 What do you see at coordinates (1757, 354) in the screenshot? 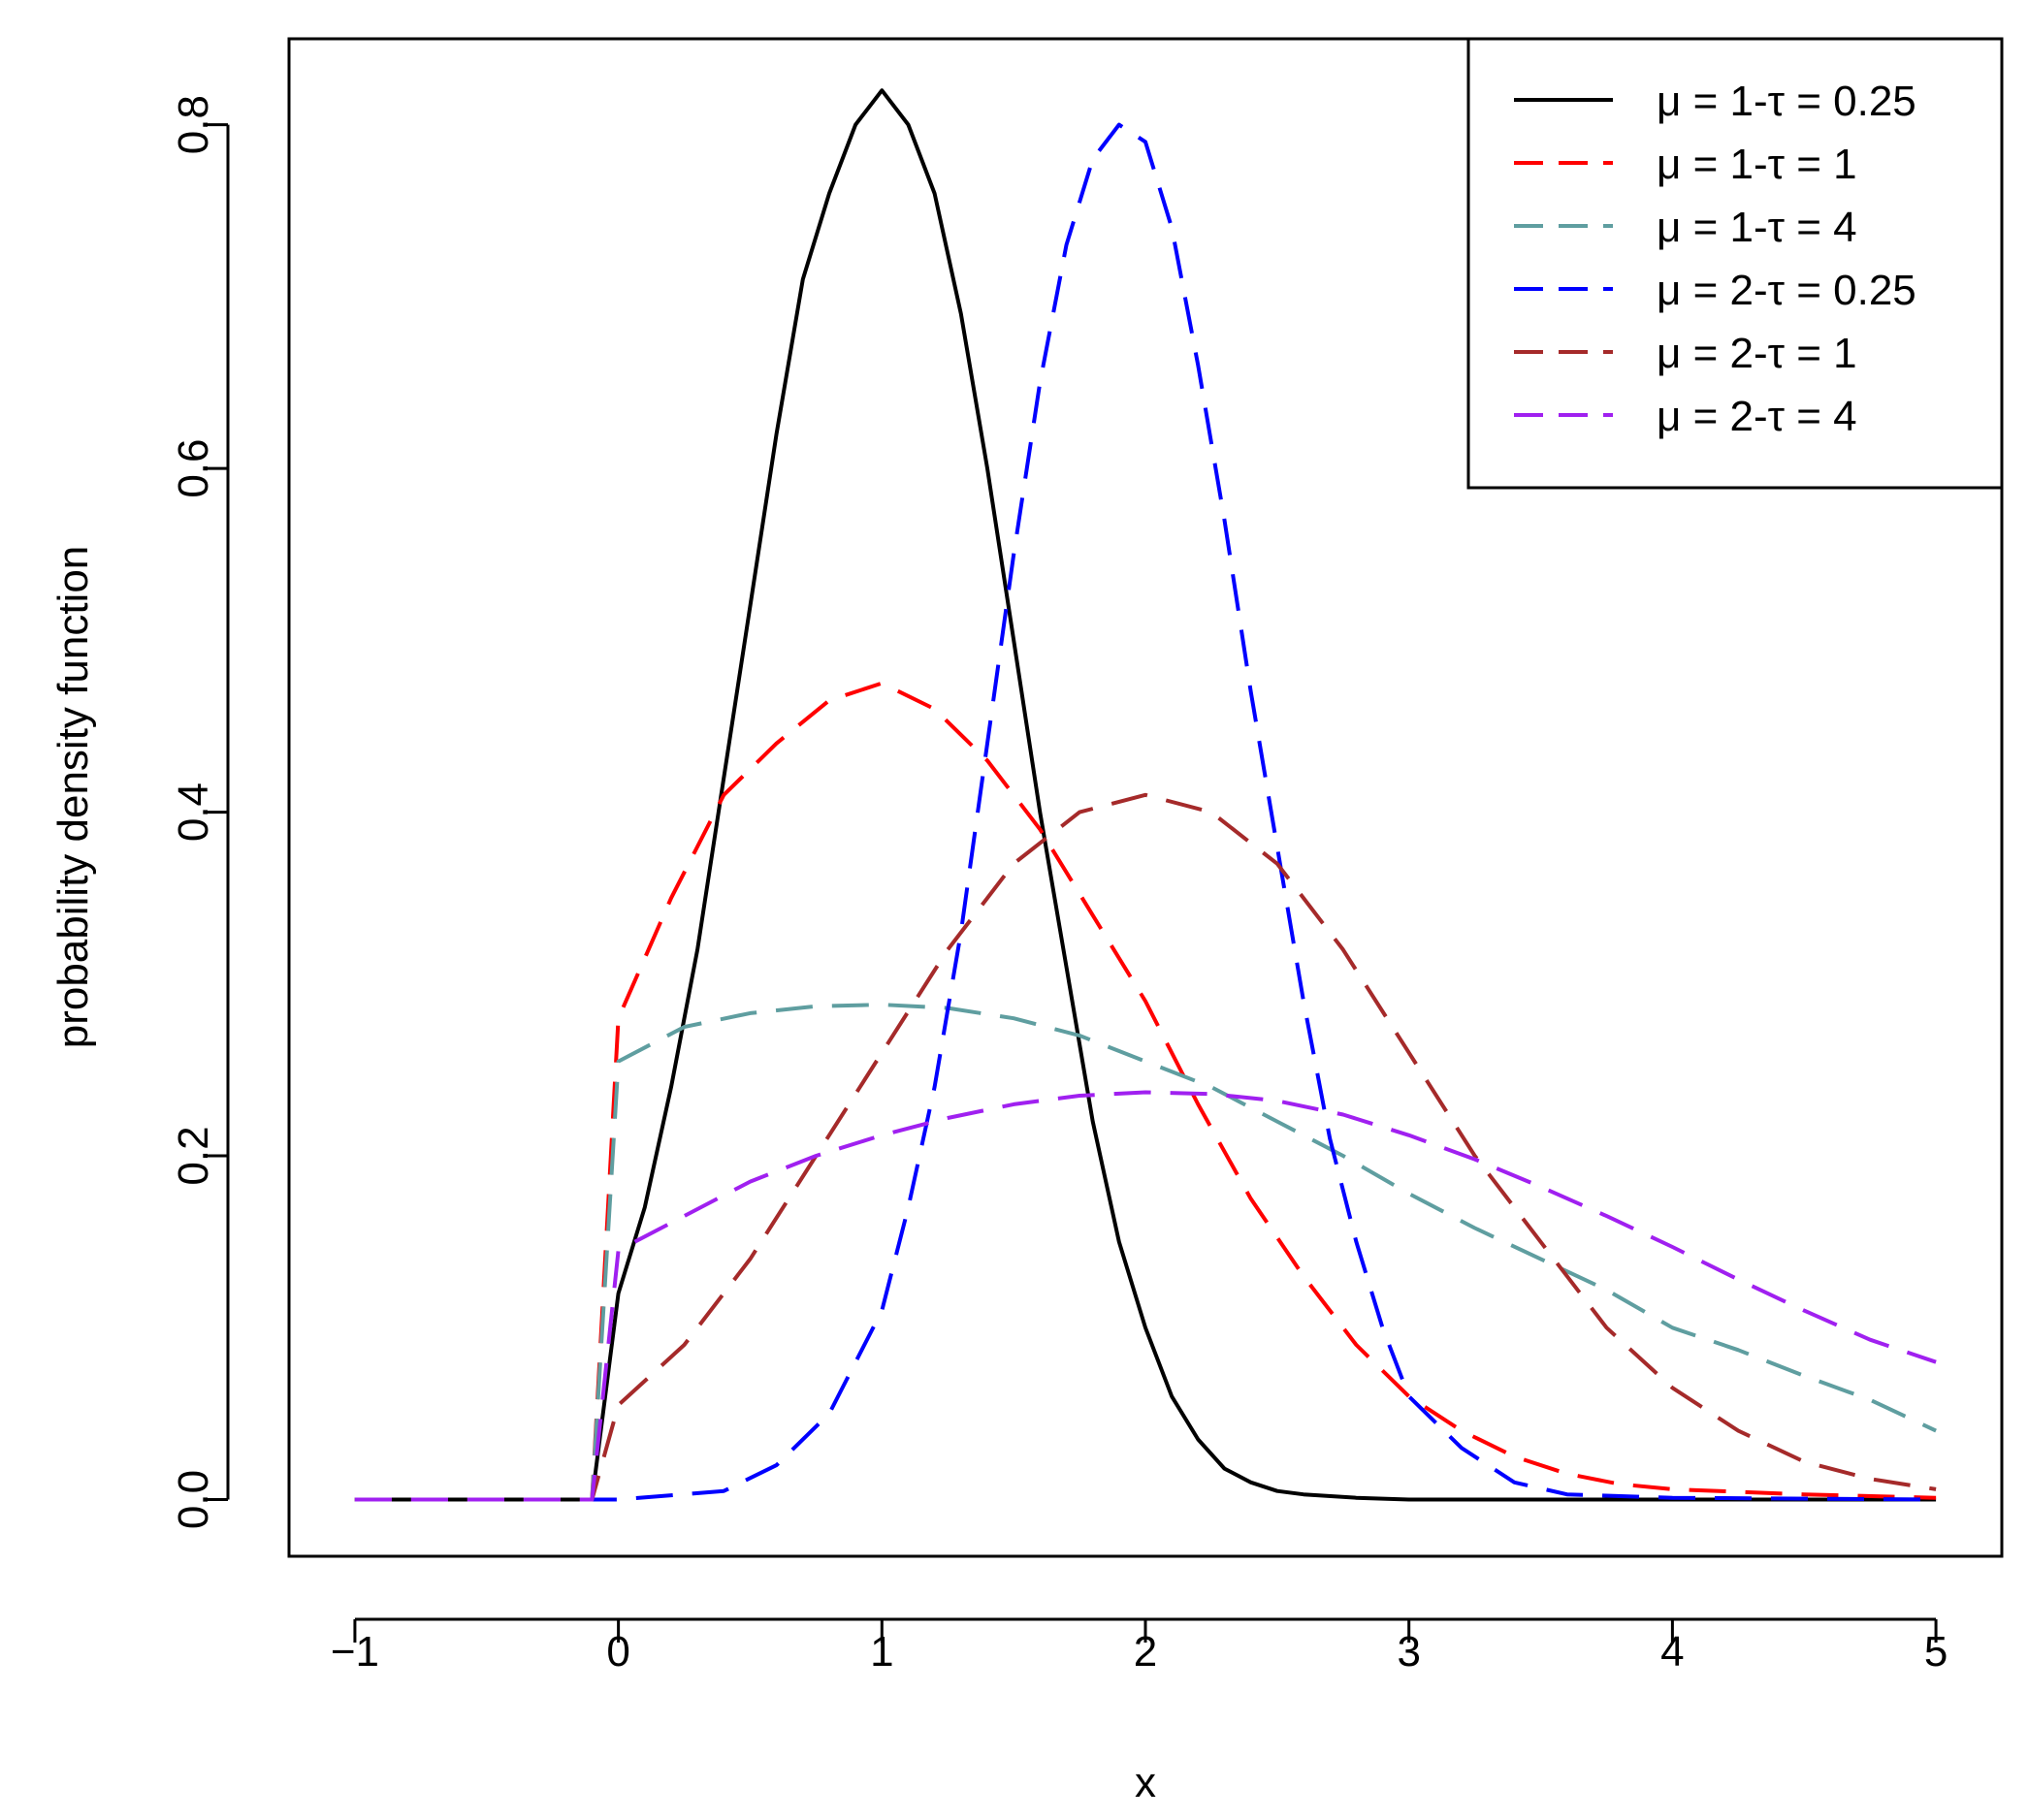
I see `legend-label: μ = 2-τ = 1` at bounding box center [1757, 354].